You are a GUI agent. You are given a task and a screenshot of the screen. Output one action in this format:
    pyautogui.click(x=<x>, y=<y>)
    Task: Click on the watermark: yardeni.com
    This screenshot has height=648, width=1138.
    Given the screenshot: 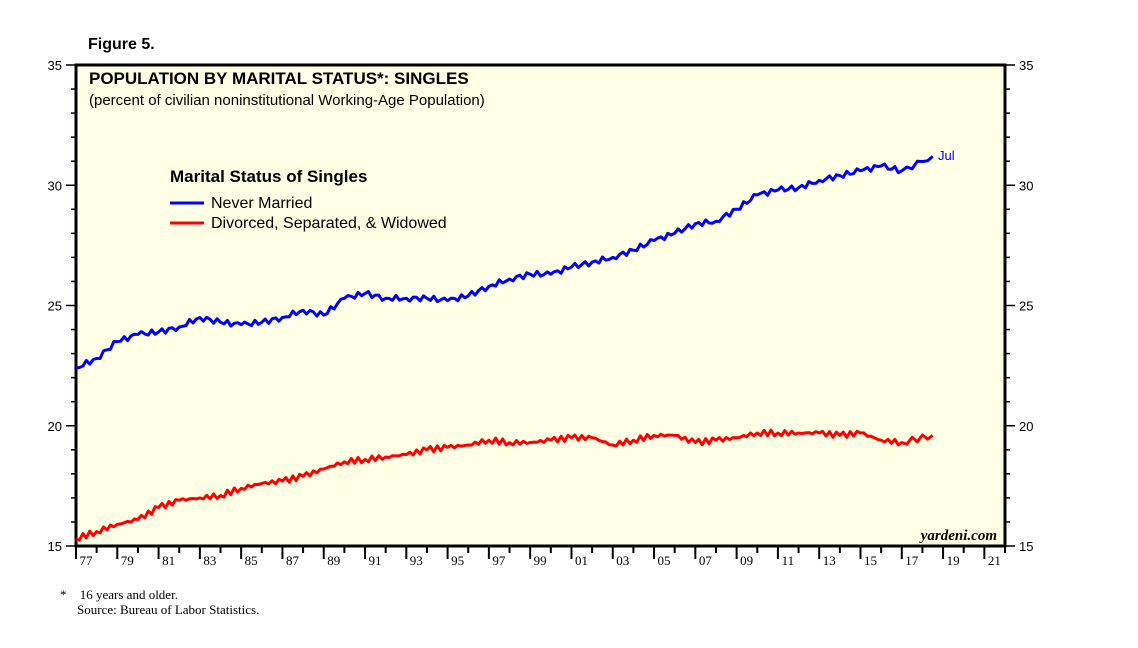 What is the action you would take?
    pyautogui.click(x=958, y=536)
    